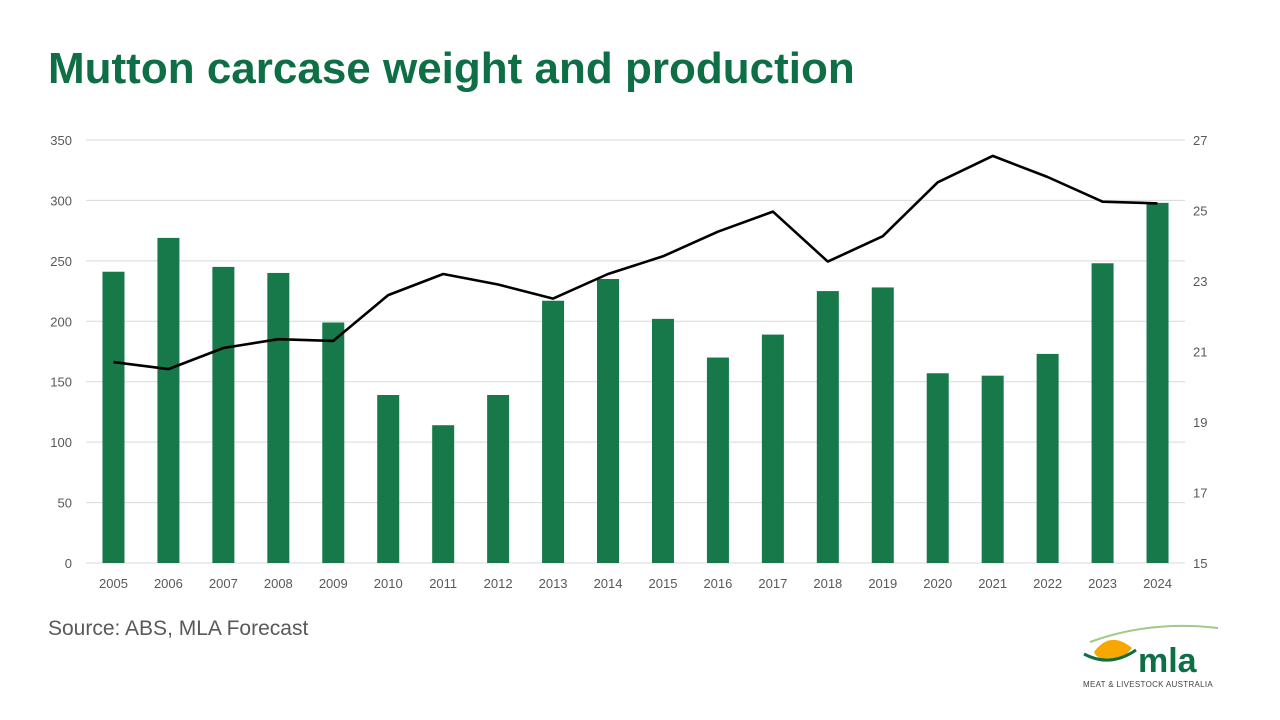 The image size is (1280, 720). I want to click on x-axis-tick-label: 2023, so click(1102, 583).